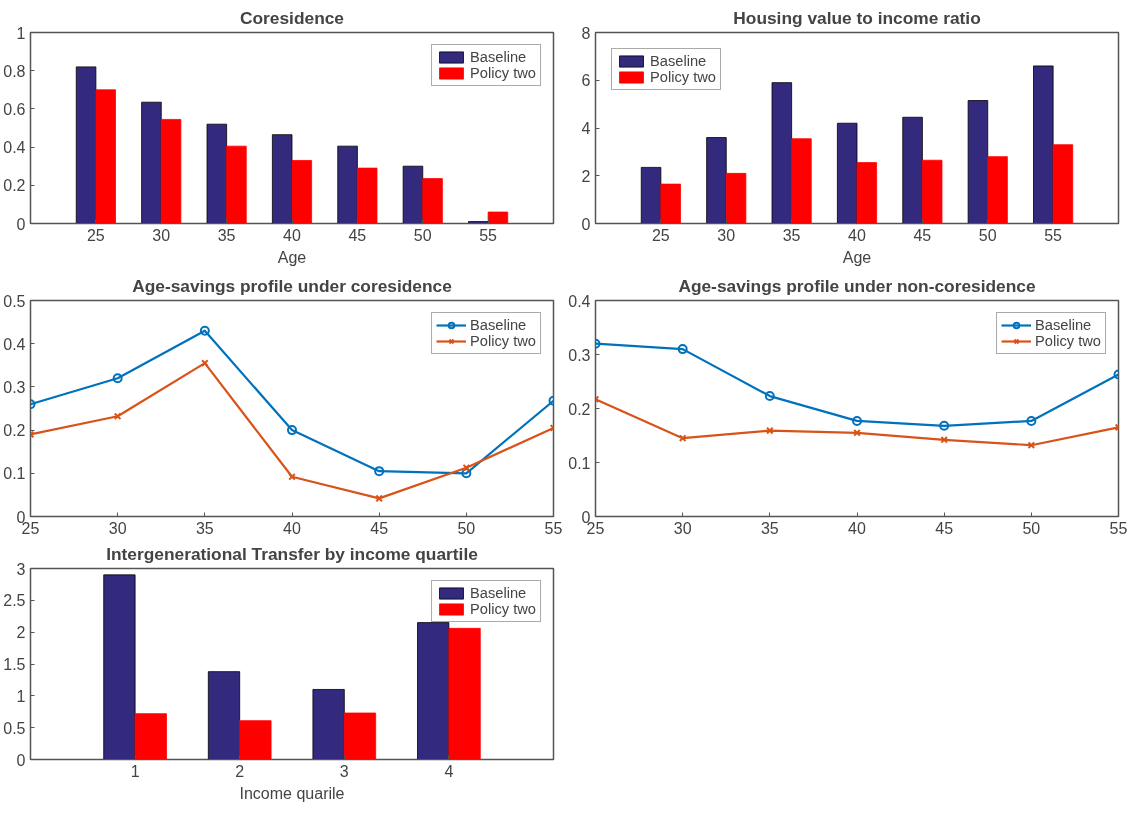 This screenshot has height=814, width=1143. What do you see at coordinates (240, 771) in the screenshot?
I see `x-tick-label: 2` at bounding box center [240, 771].